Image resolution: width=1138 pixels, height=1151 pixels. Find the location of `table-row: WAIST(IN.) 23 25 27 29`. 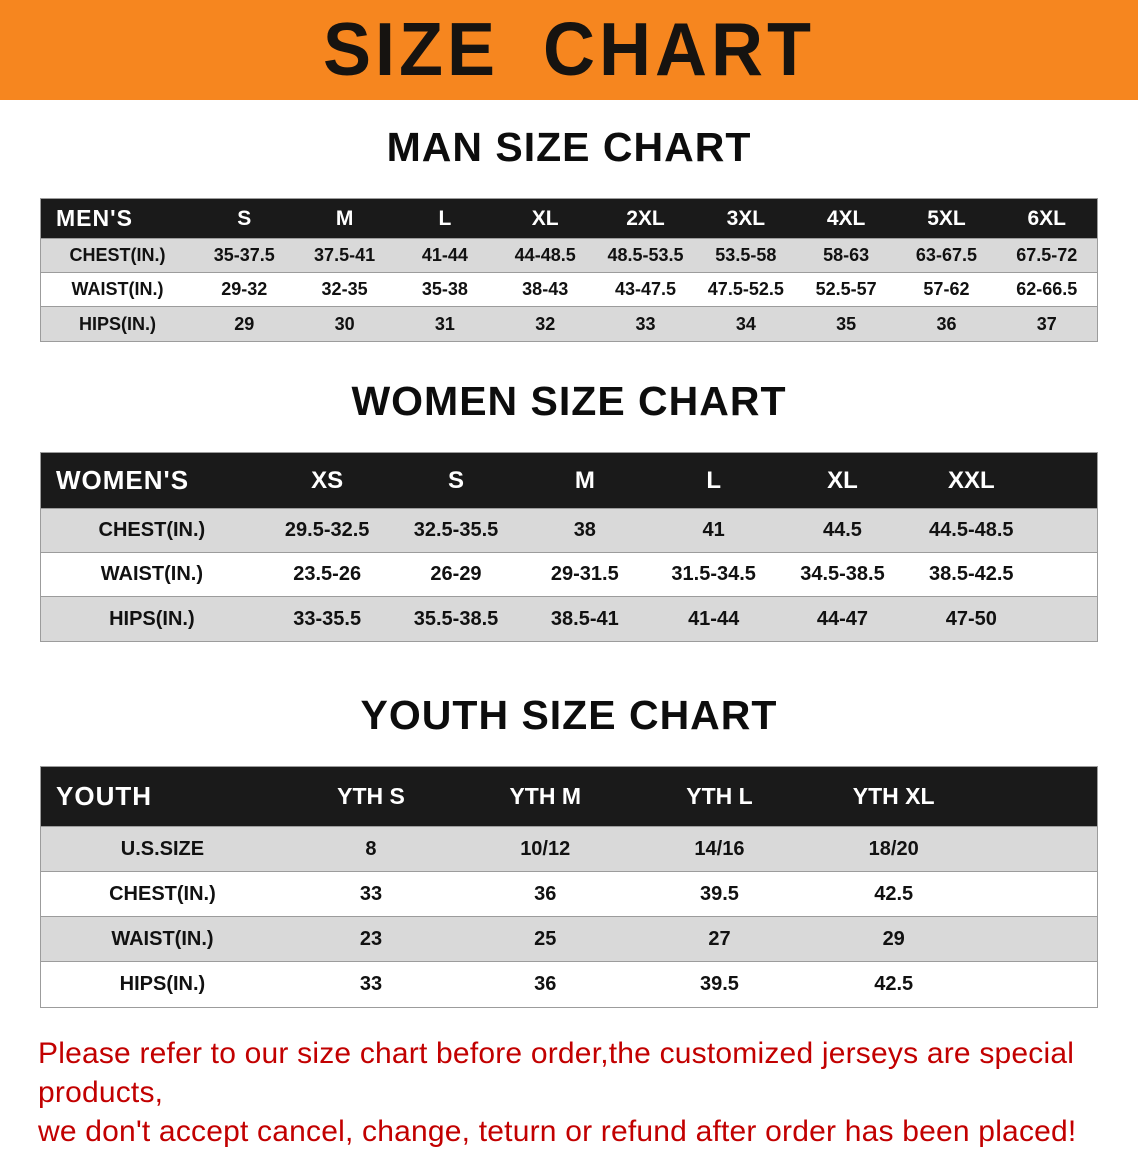

table-row: WAIST(IN.) 23 25 27 29 is located at coordinates (569, 939).